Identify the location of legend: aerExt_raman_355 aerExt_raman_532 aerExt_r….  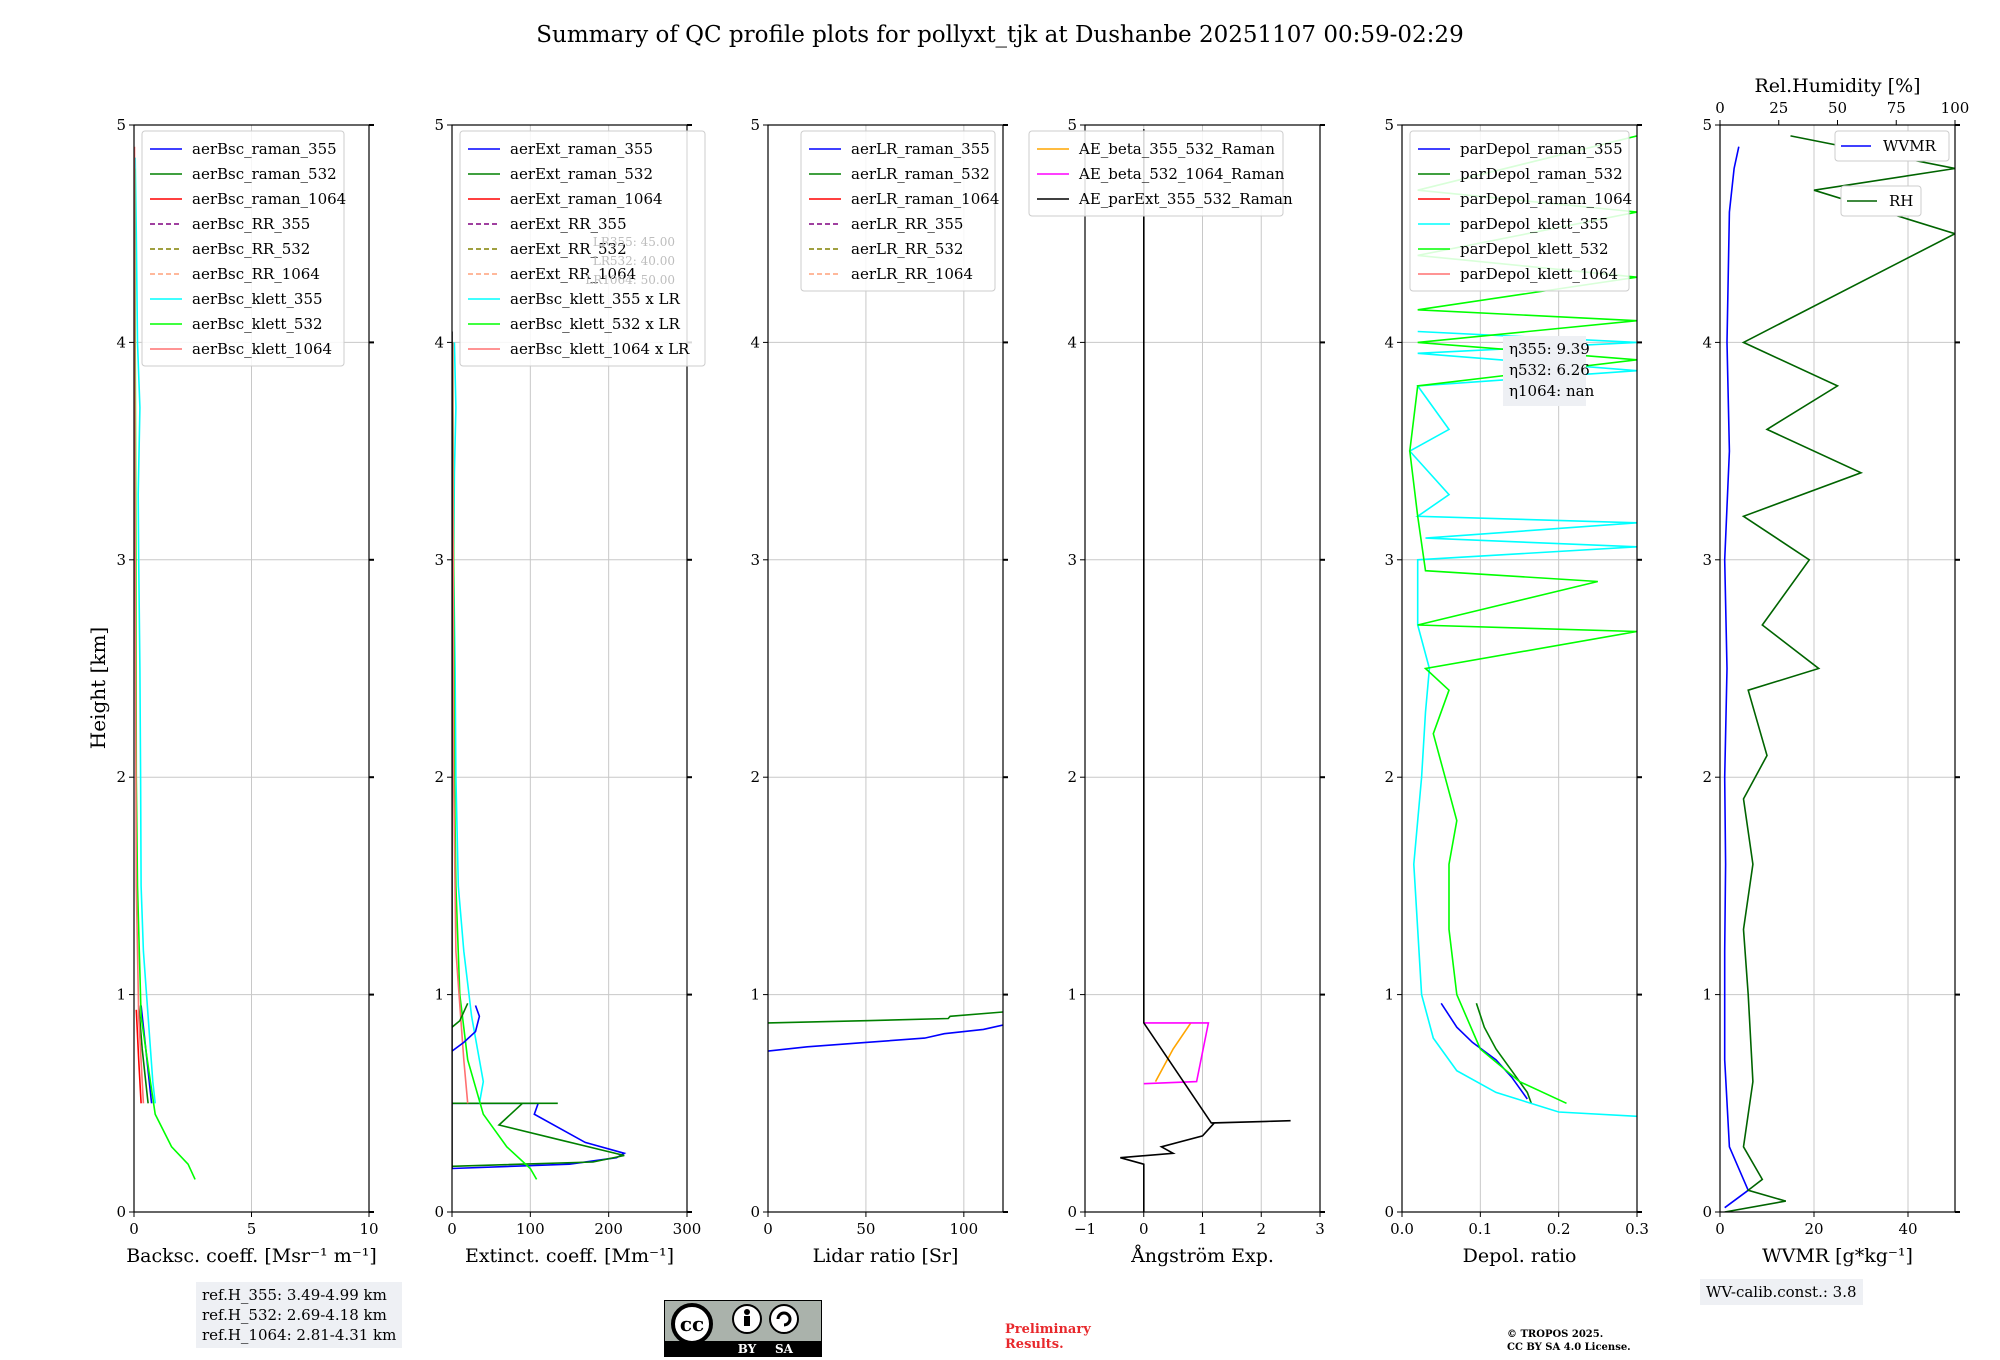
(582, 248).